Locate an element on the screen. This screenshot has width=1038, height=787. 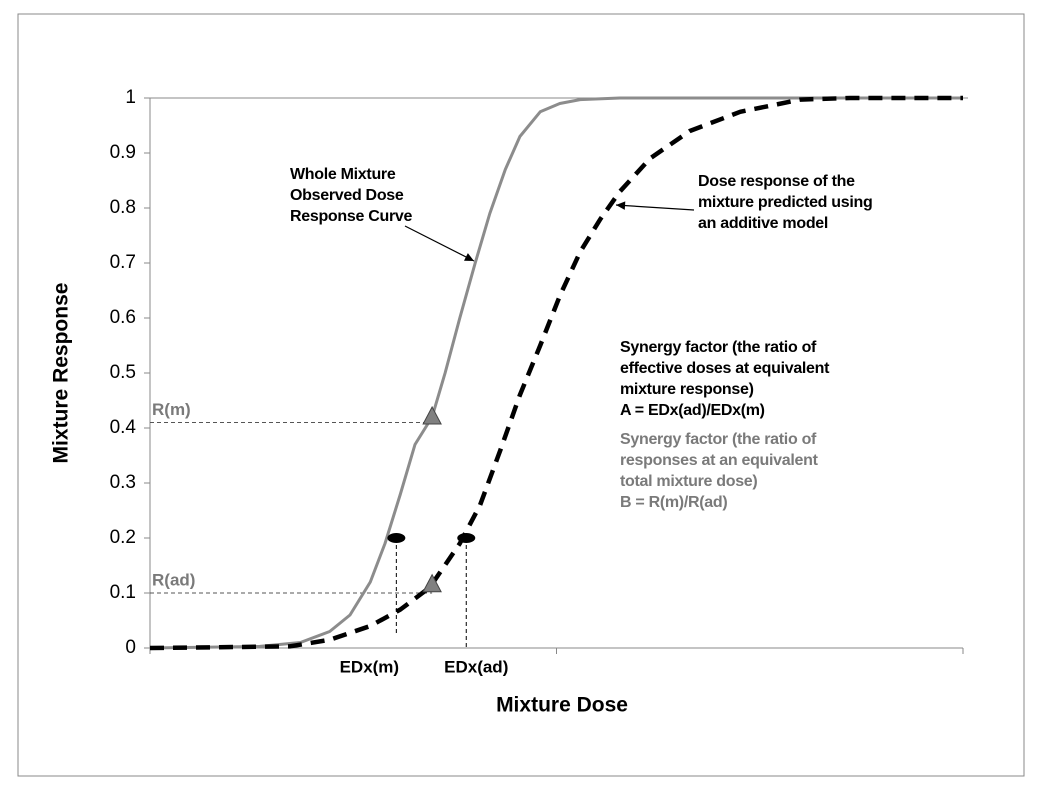
y-tick-label: 0.4 is located at coordinates (123, 427).